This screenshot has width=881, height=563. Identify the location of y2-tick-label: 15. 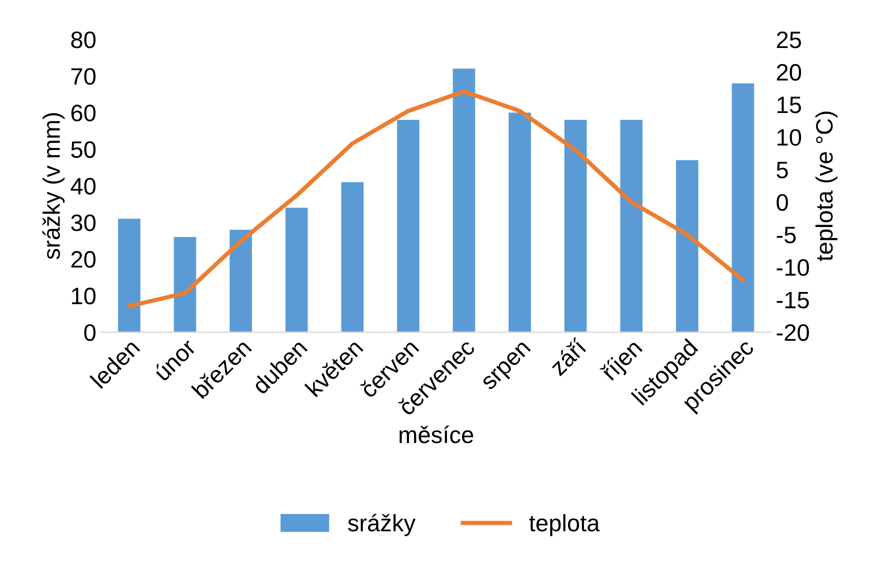
(790, 105).